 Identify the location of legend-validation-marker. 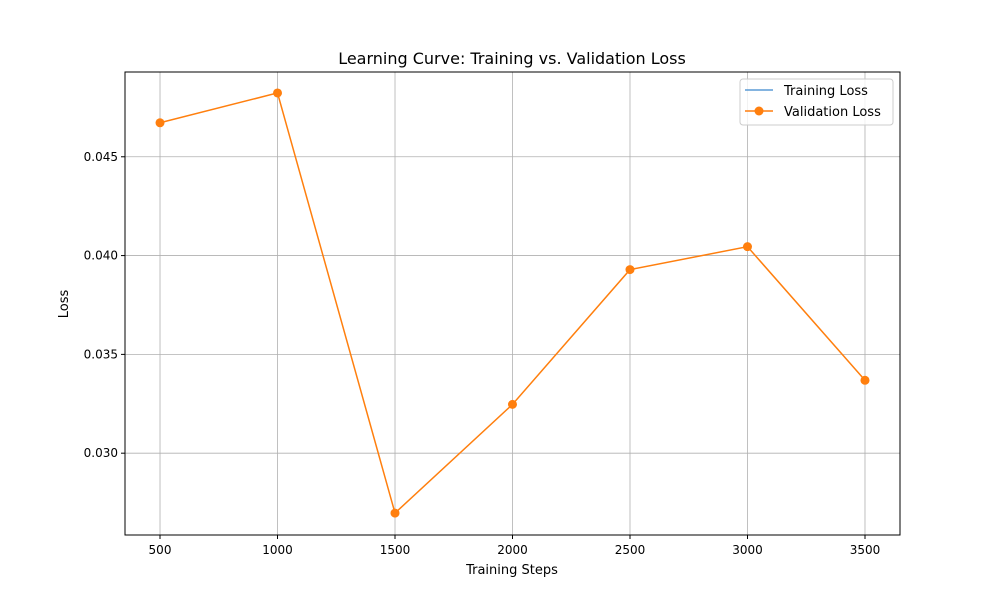
(759, 111).